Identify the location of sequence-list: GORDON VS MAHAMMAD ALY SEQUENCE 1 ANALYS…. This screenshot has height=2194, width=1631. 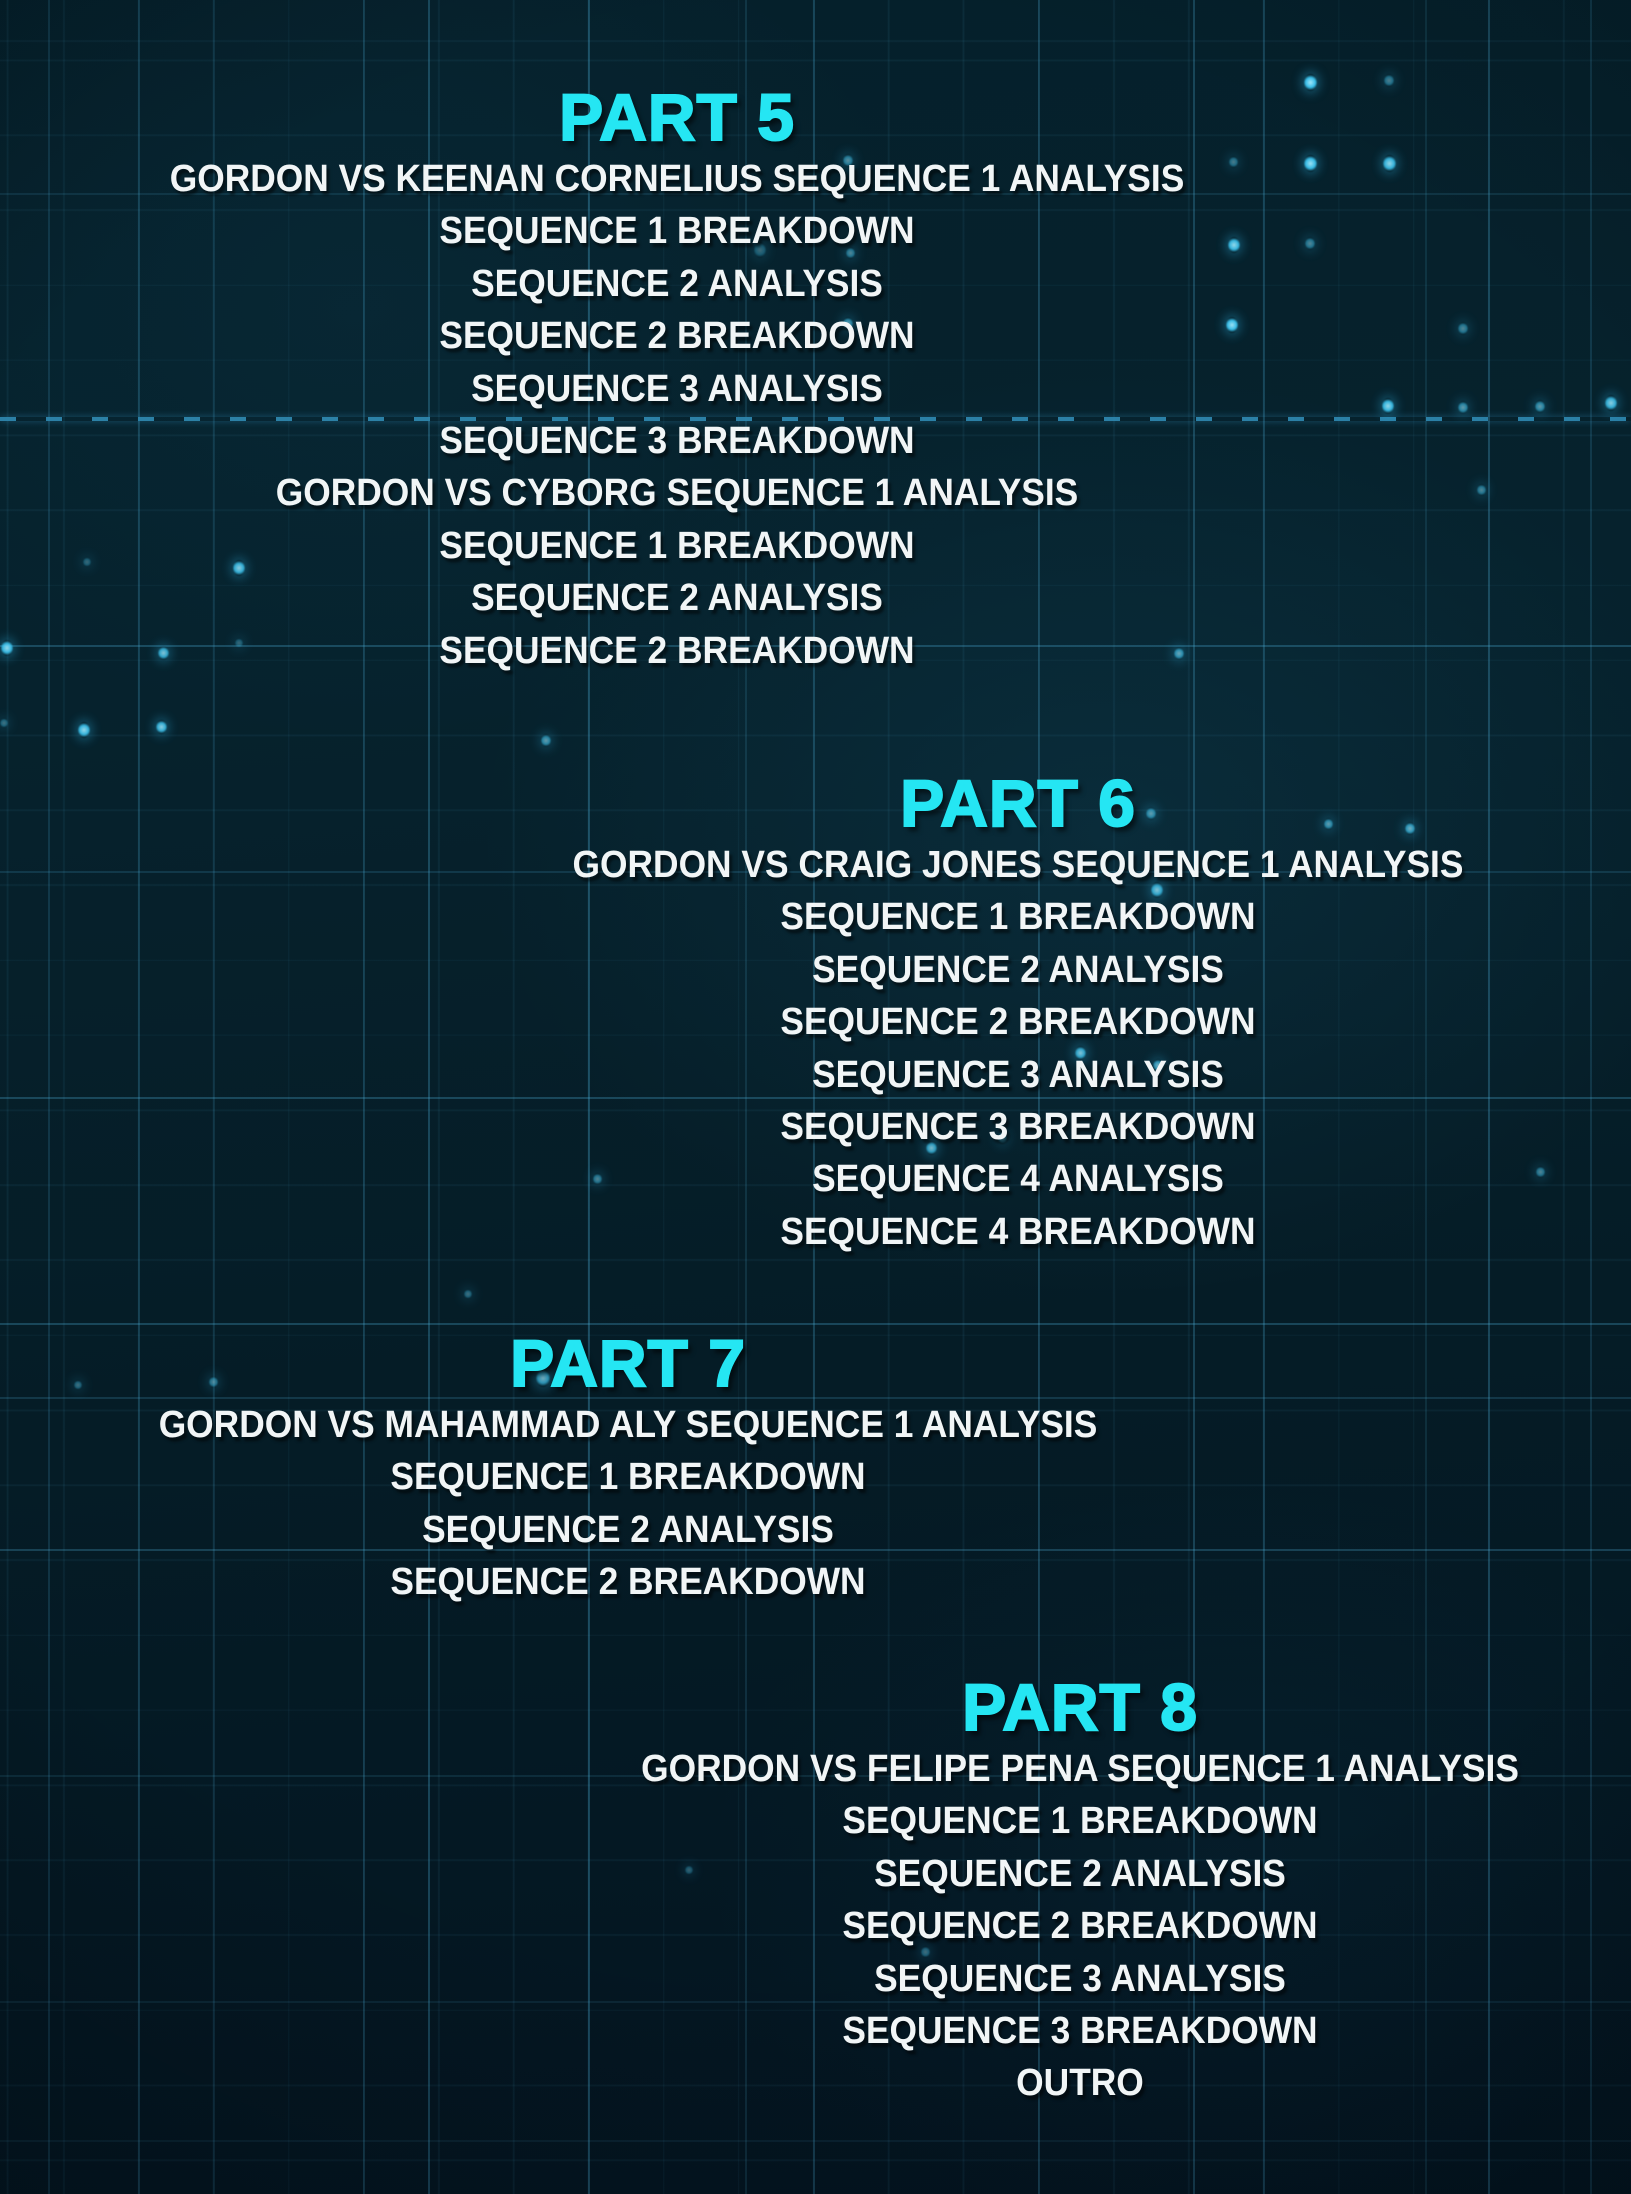
(628, 1504).